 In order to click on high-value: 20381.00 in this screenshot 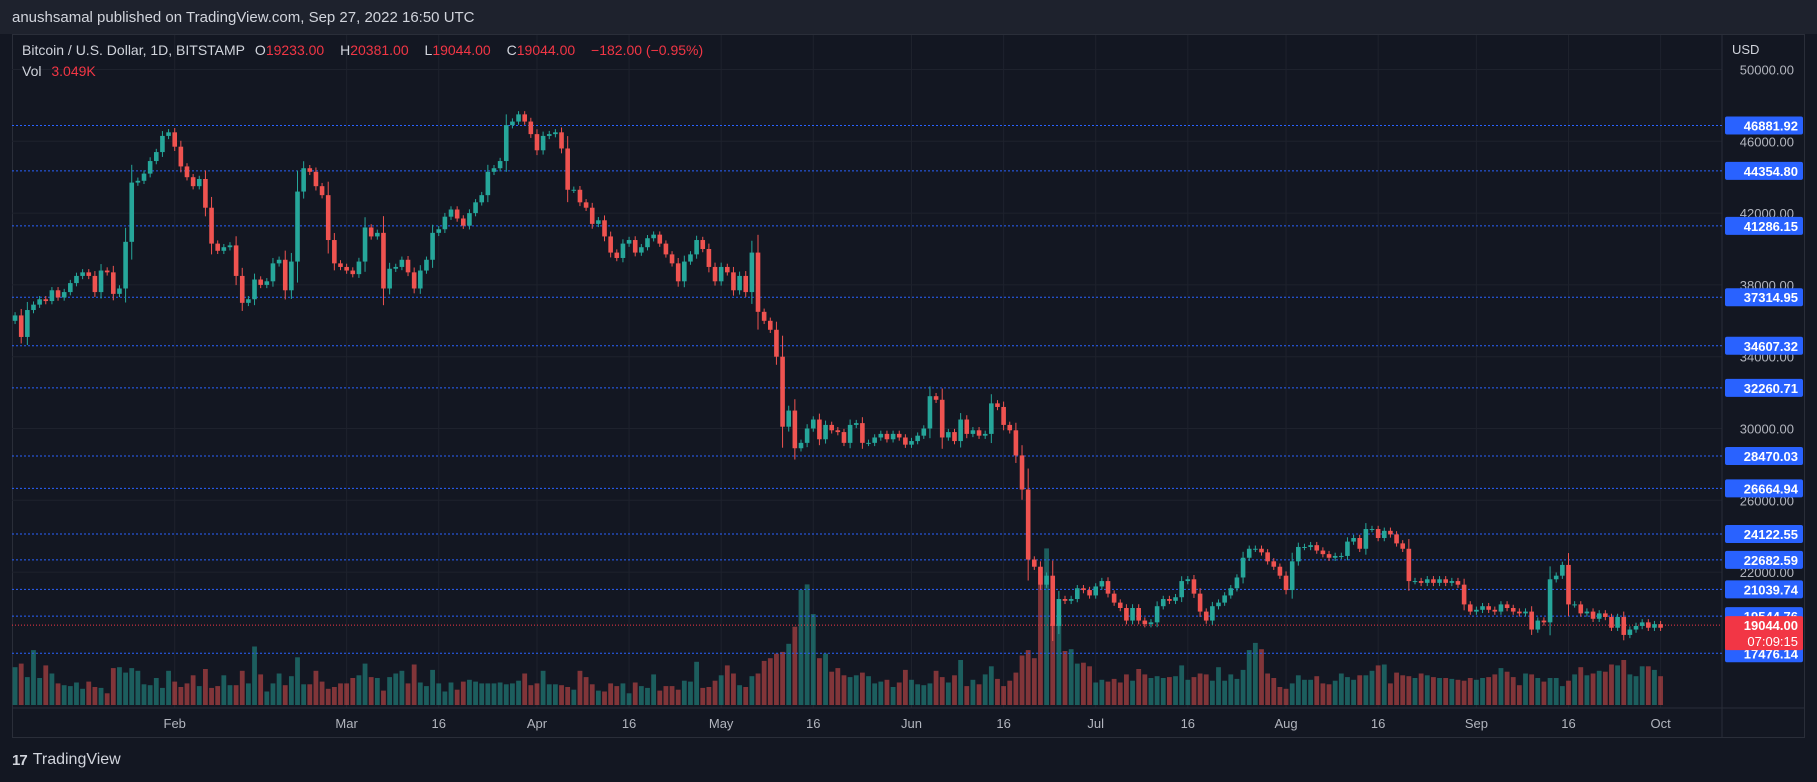, I will do `click(379, 50)`.